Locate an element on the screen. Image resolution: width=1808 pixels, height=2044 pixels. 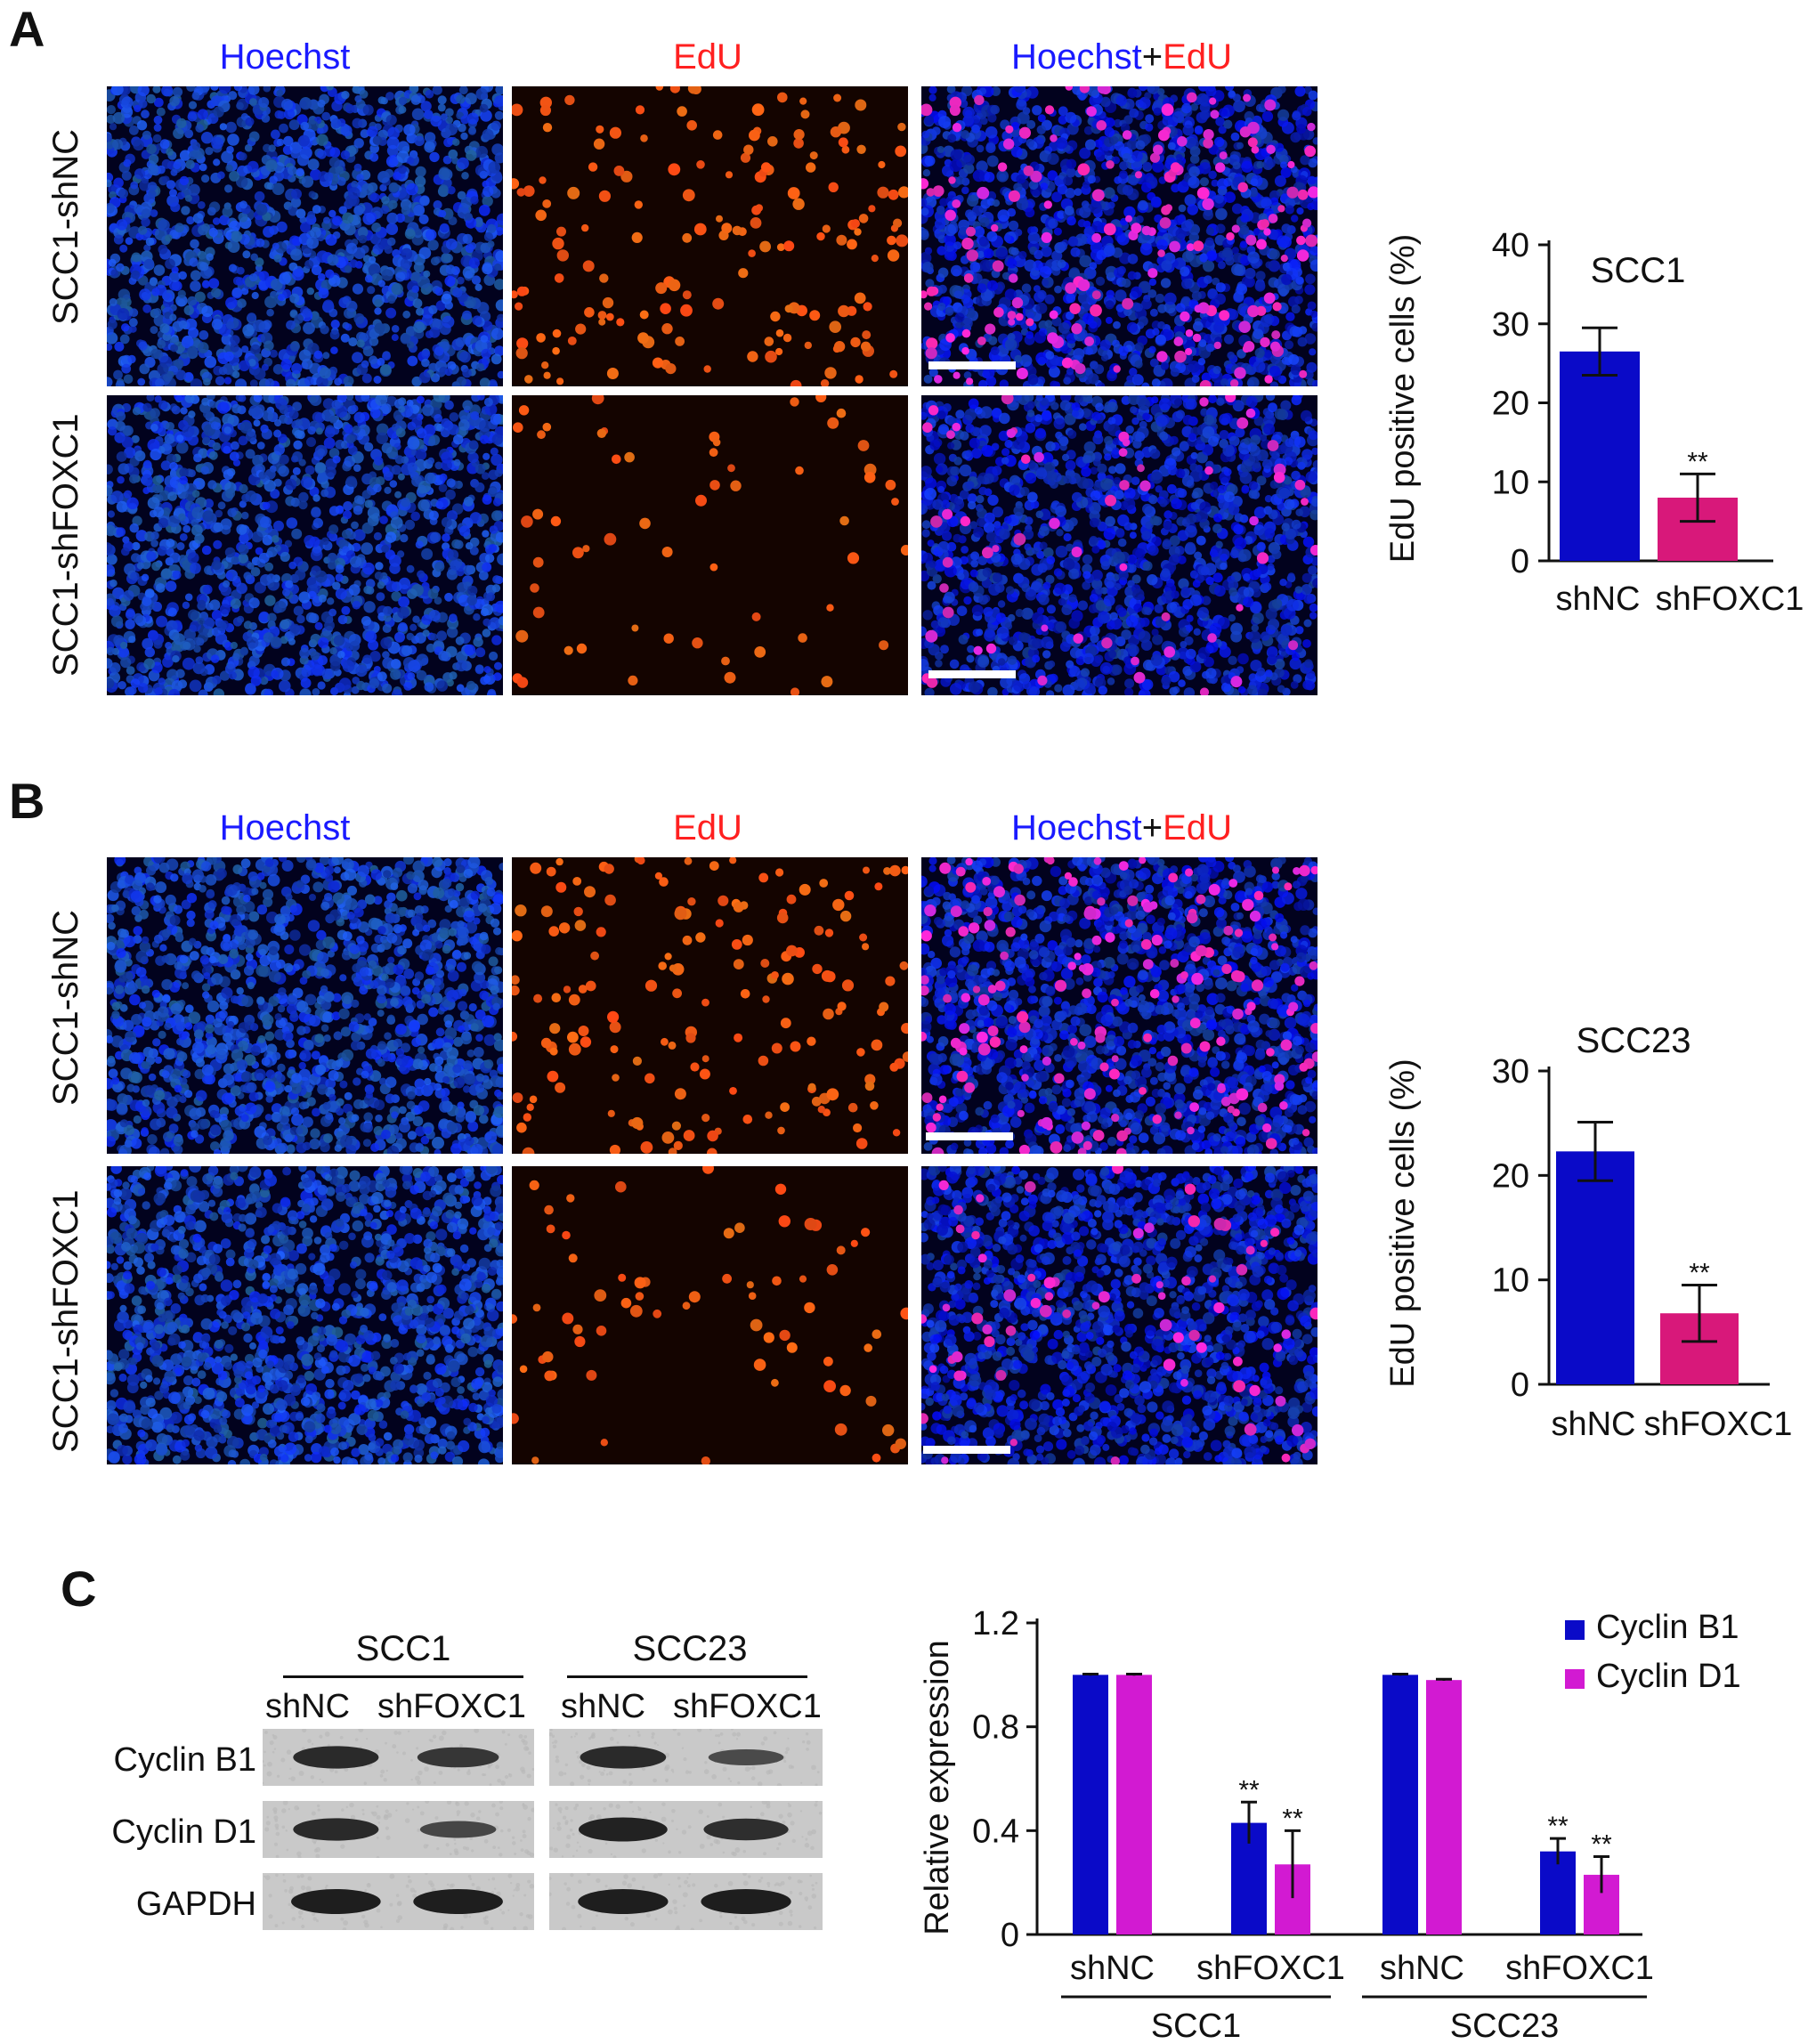
y-tick-label: 1.2 is located at coordinates (996, 1623).